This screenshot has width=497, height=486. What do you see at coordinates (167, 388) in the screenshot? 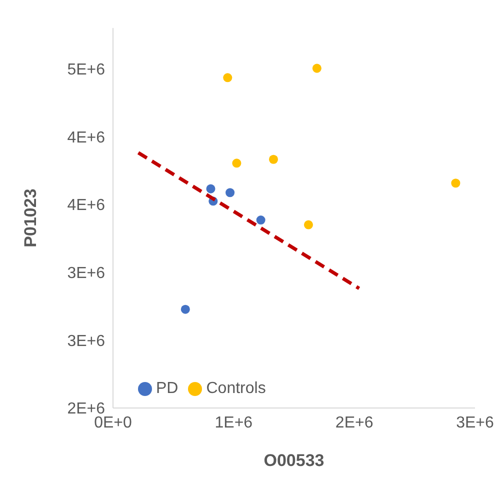
I see `legend-label: PD` at bounding box center [167, 388].